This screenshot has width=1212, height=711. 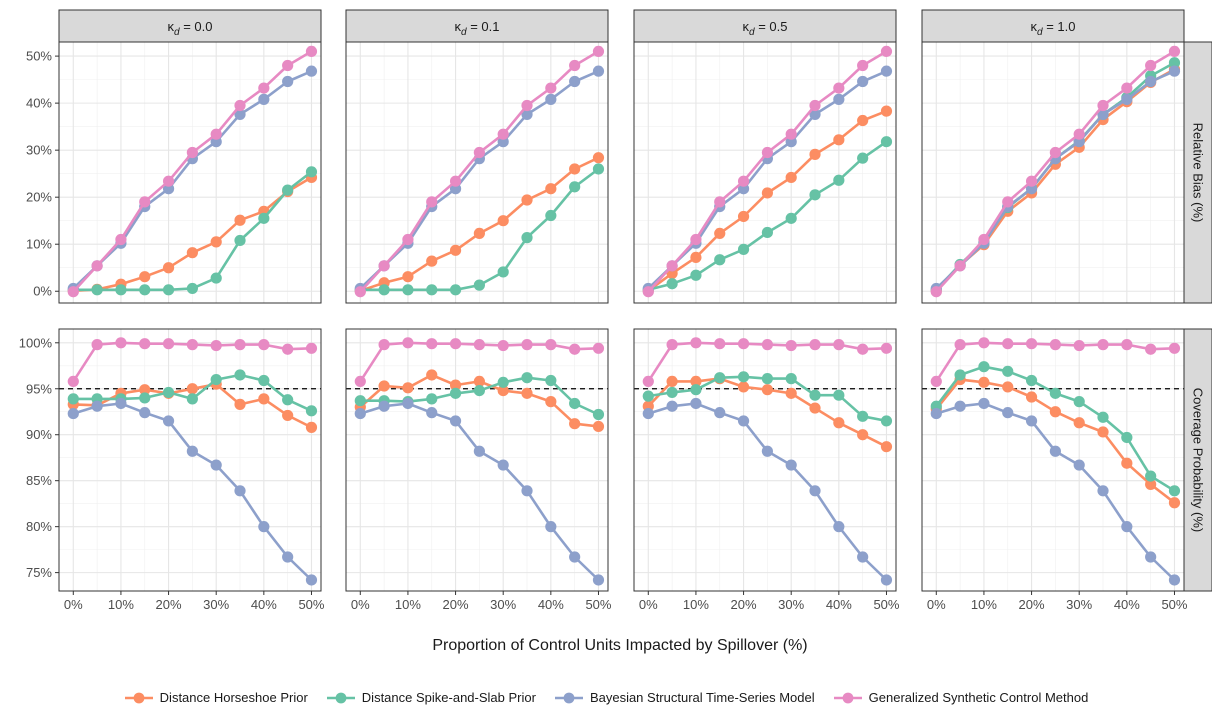 I want to click on x-tick-label: 10%, so click(x=696, y=604).